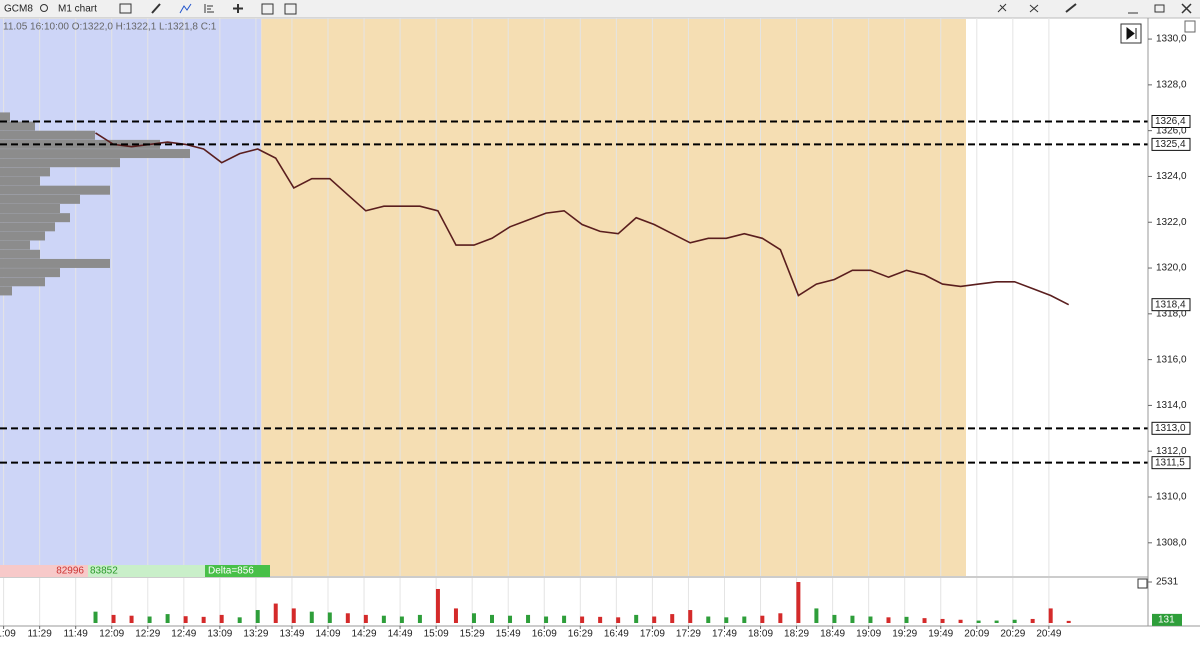  I want to click on x-tick-label: 17:29, so click(688, 634).